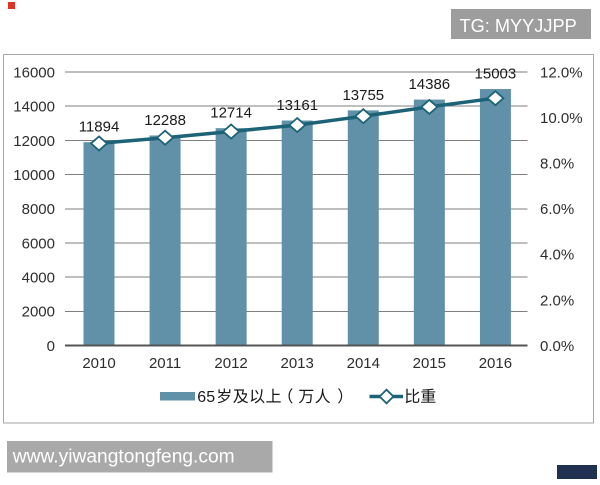 This screenshot has width=600, height=485. I want to click on svg-text: 8.0%, so click(557, 164).